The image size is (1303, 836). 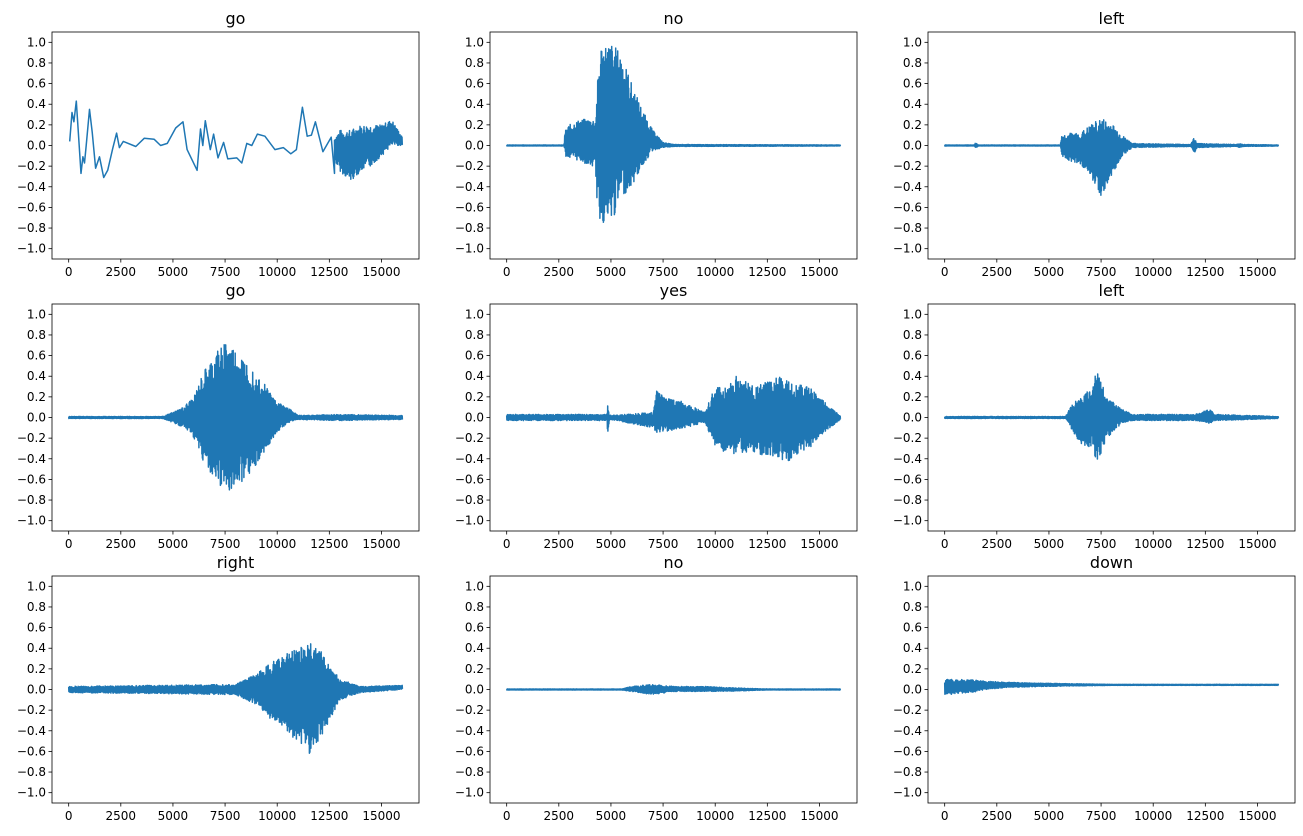 What do you see at coordinates (674, 290) in the screenshot?
I see `subplot-title: yes` at bounding box center [674, 290].